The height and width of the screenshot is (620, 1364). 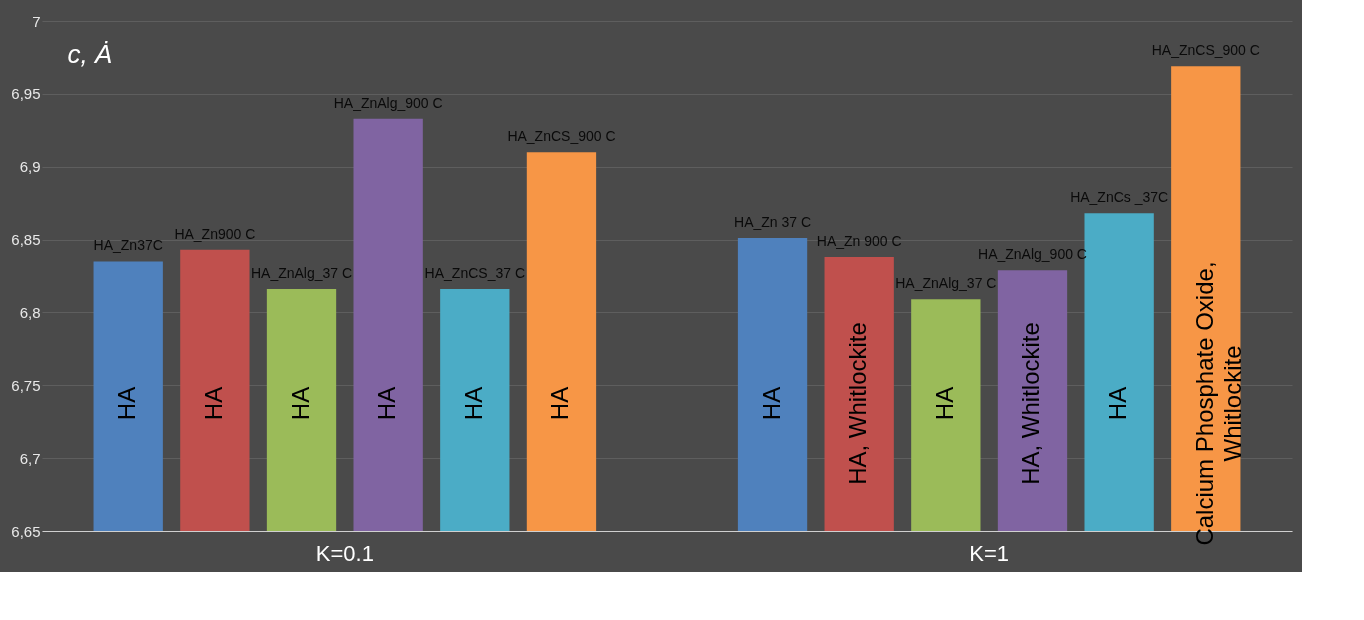 I want to click on y-tick-label: 7, so click(x=36, y=21).